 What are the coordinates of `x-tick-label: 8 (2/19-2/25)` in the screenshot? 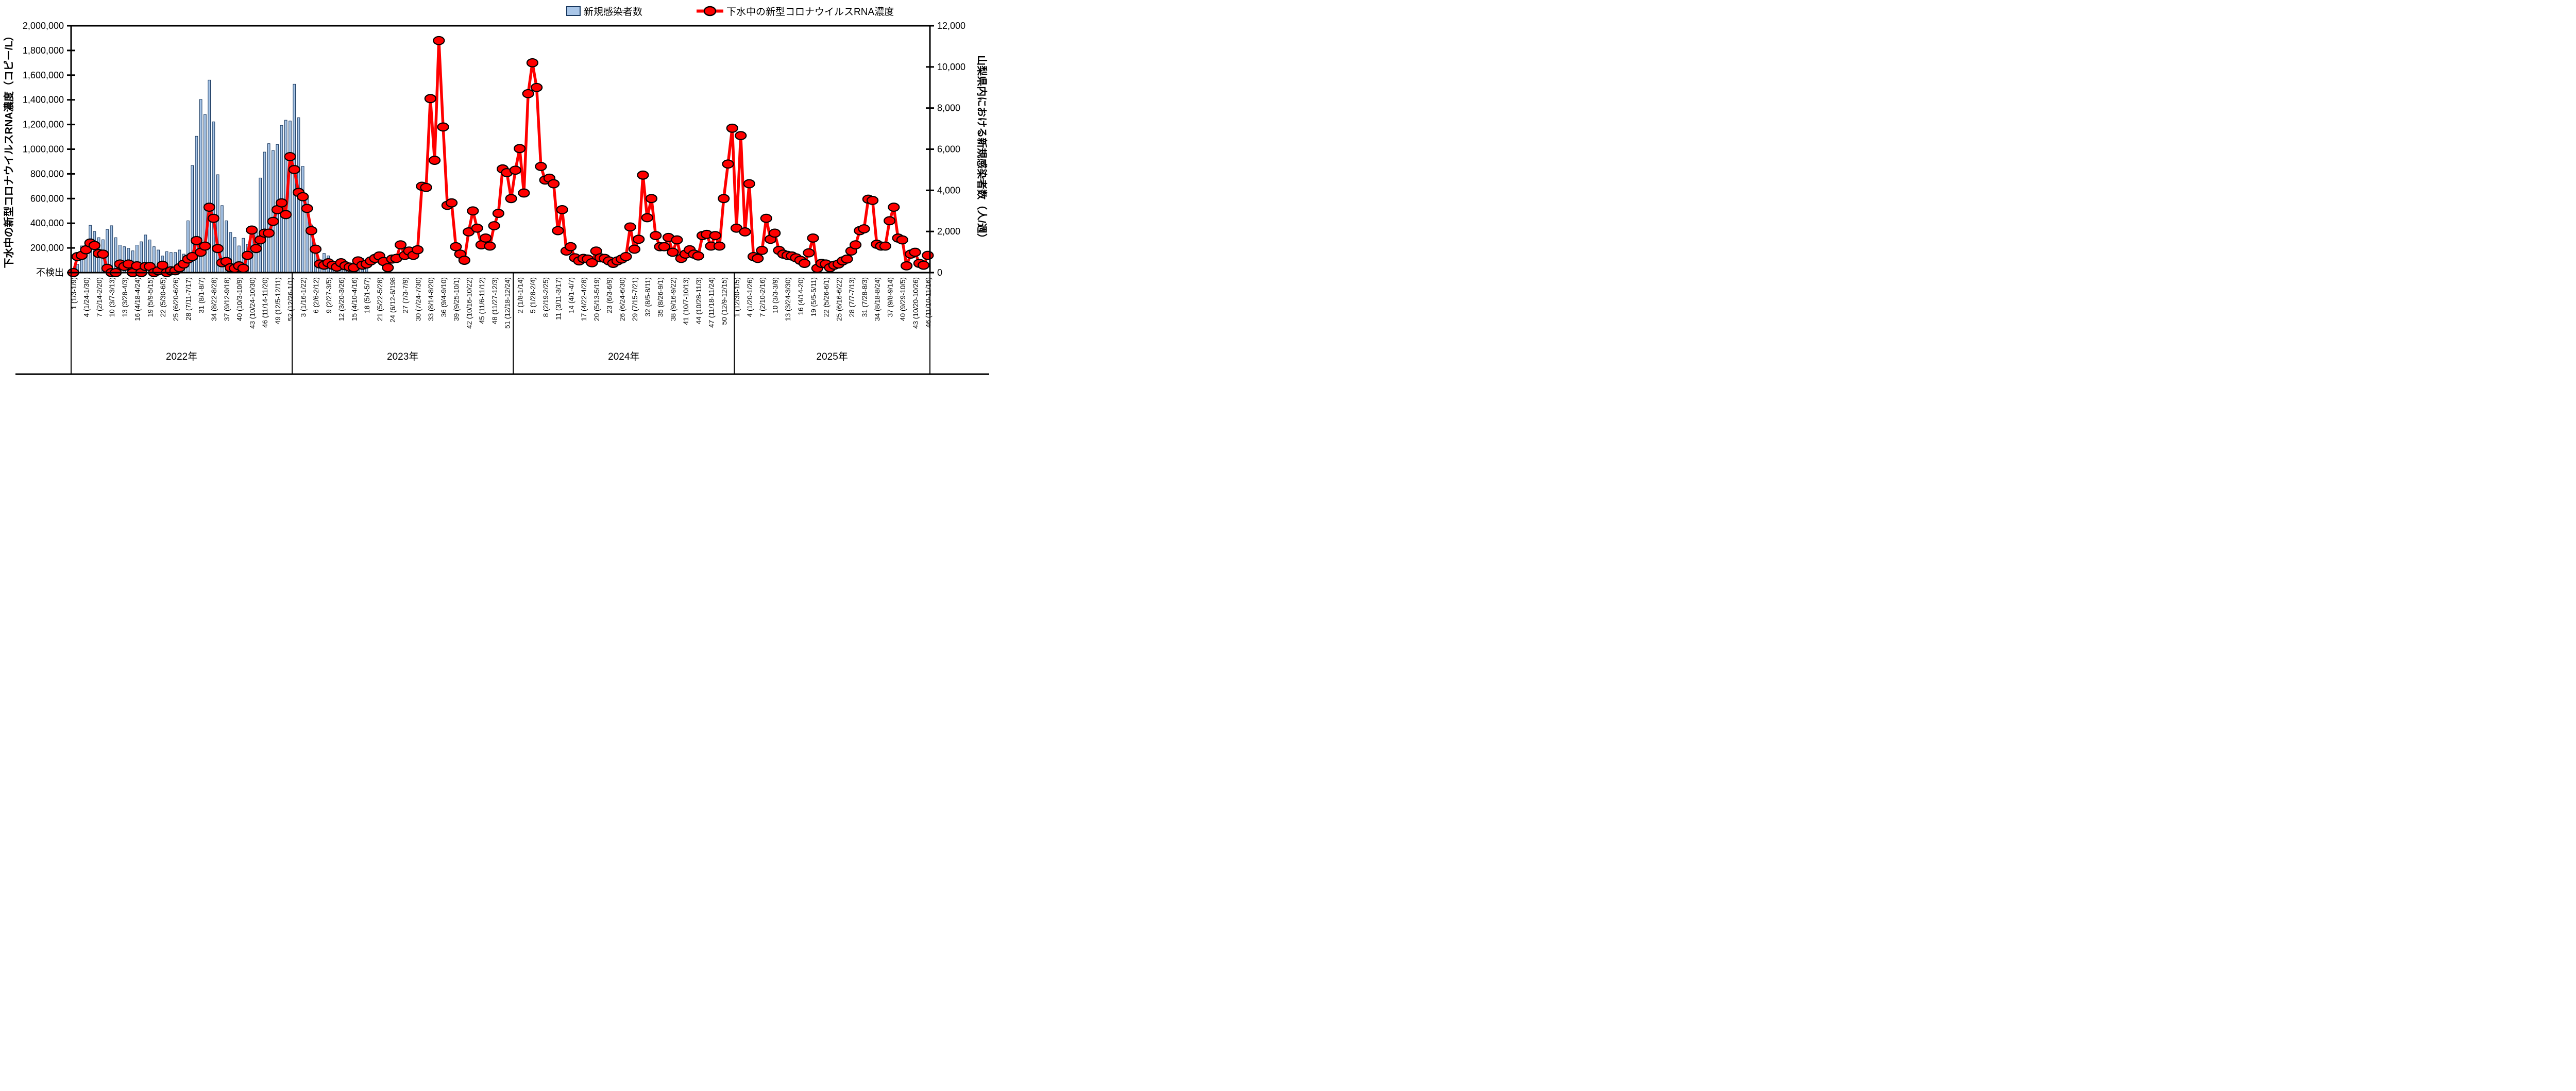 It's located at (546, 297).